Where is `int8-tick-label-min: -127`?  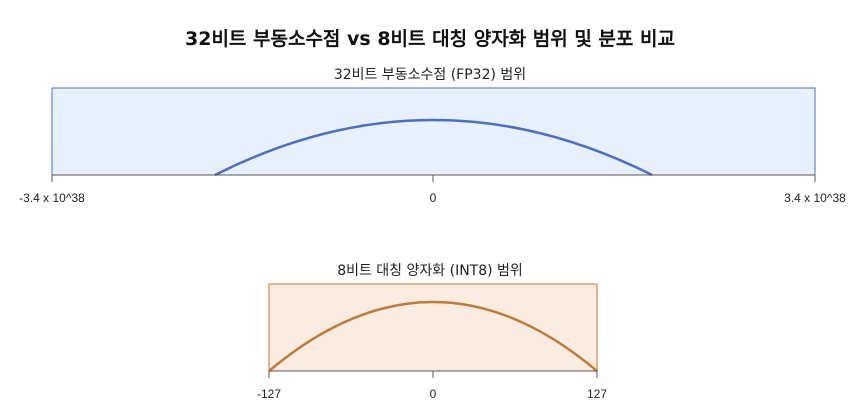 int8-tick-label-min: -127 is located at coordinates (269, 394).